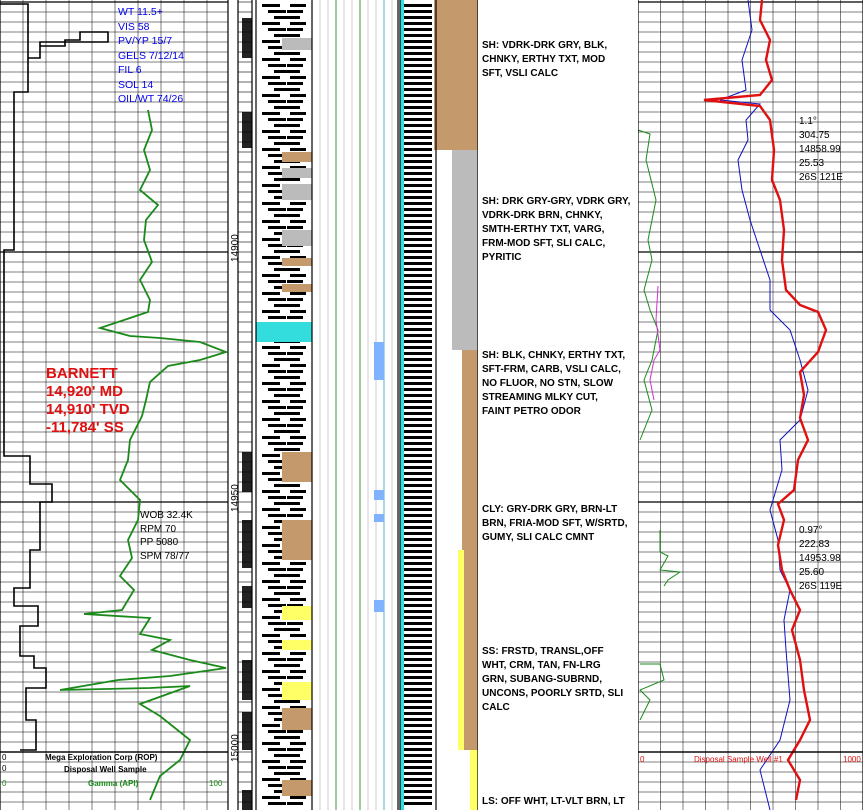 This screenshot has height=810, width=863. I want to click on mud-prop: GELS 7/12/14, so click(151, 56).